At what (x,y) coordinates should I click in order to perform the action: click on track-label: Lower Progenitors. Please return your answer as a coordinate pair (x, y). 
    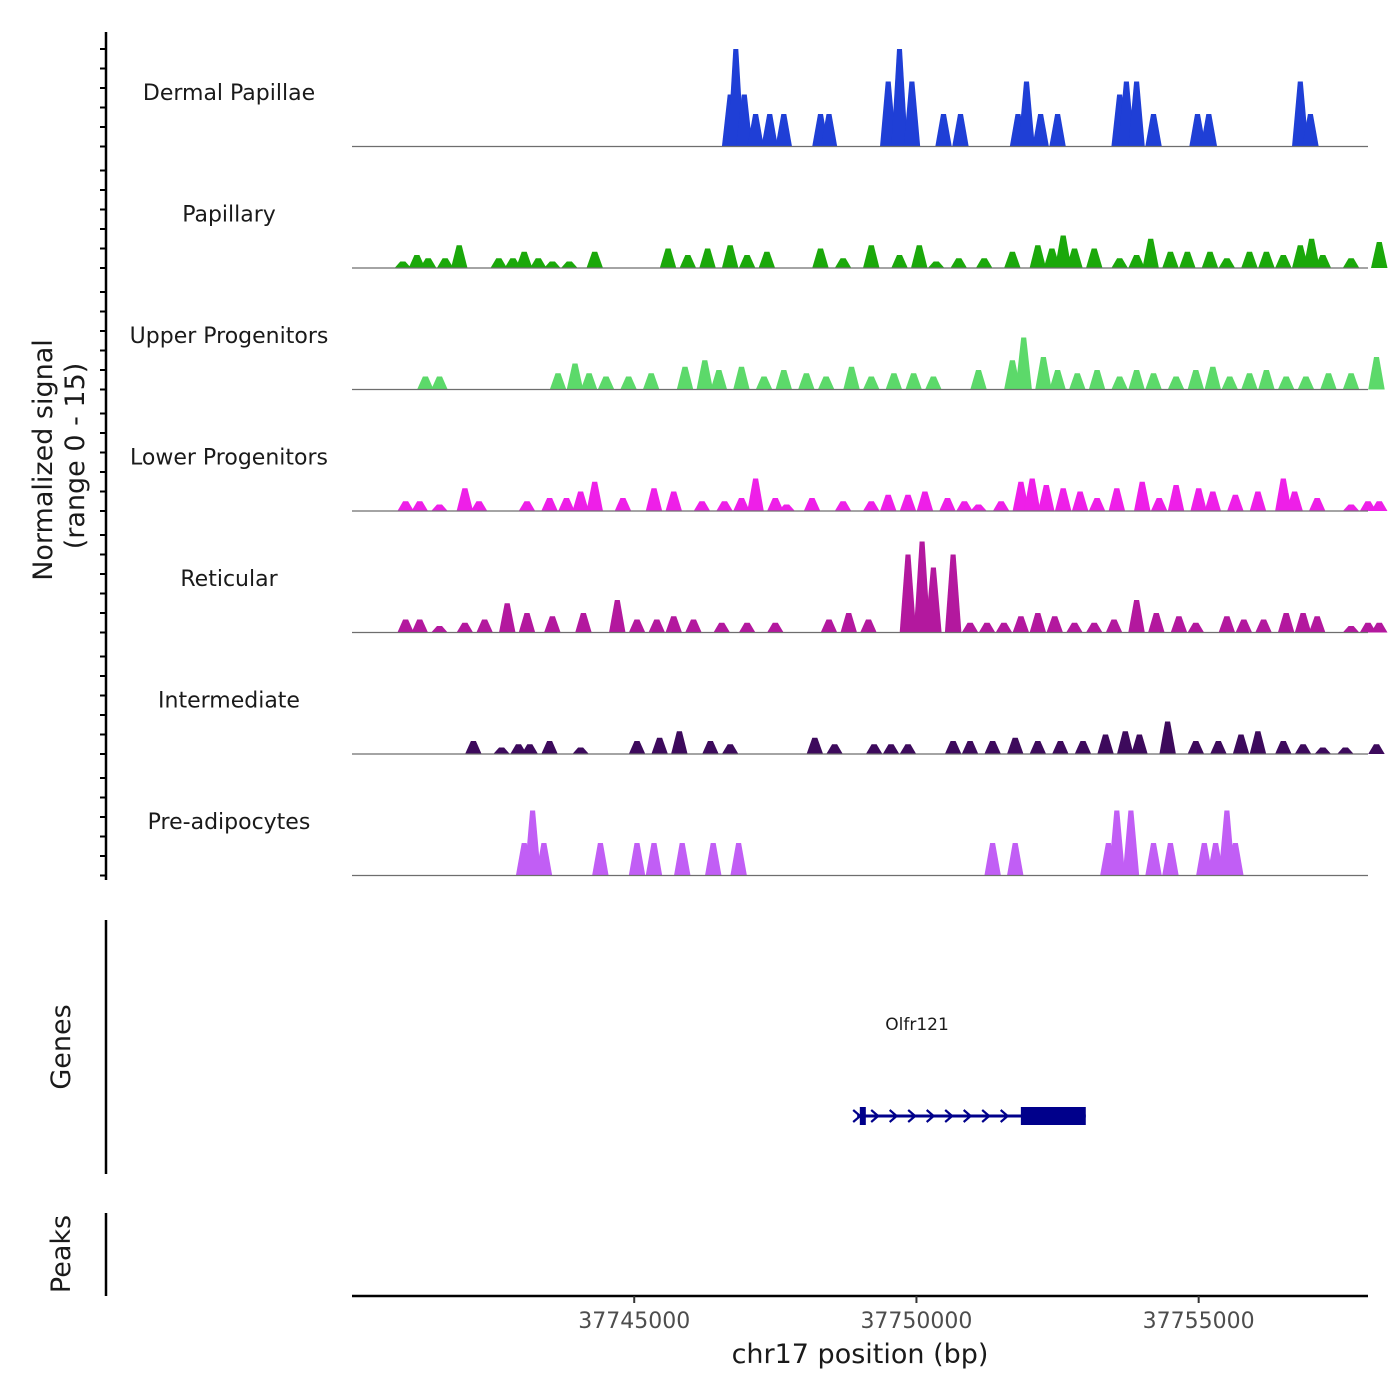
    Looking at the image, I should click on (229, 458).